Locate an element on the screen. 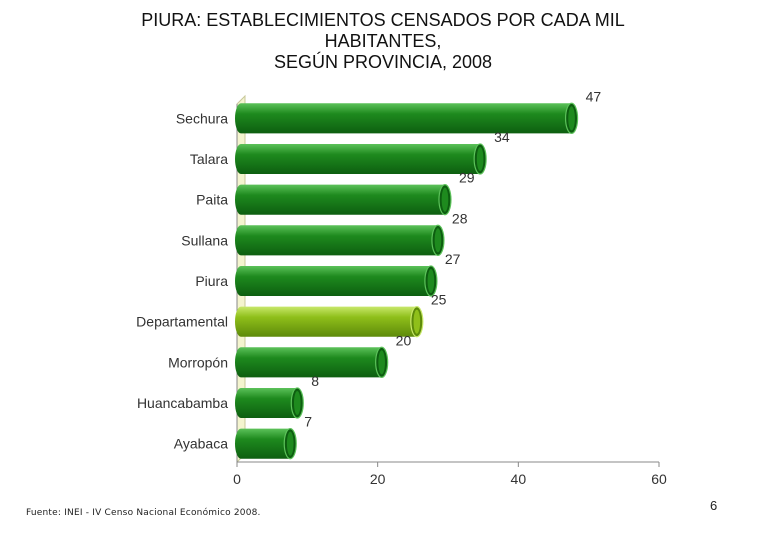 This screenshot has width=766, height=540. category-label: Morropón is located at coordinates (198, 362).